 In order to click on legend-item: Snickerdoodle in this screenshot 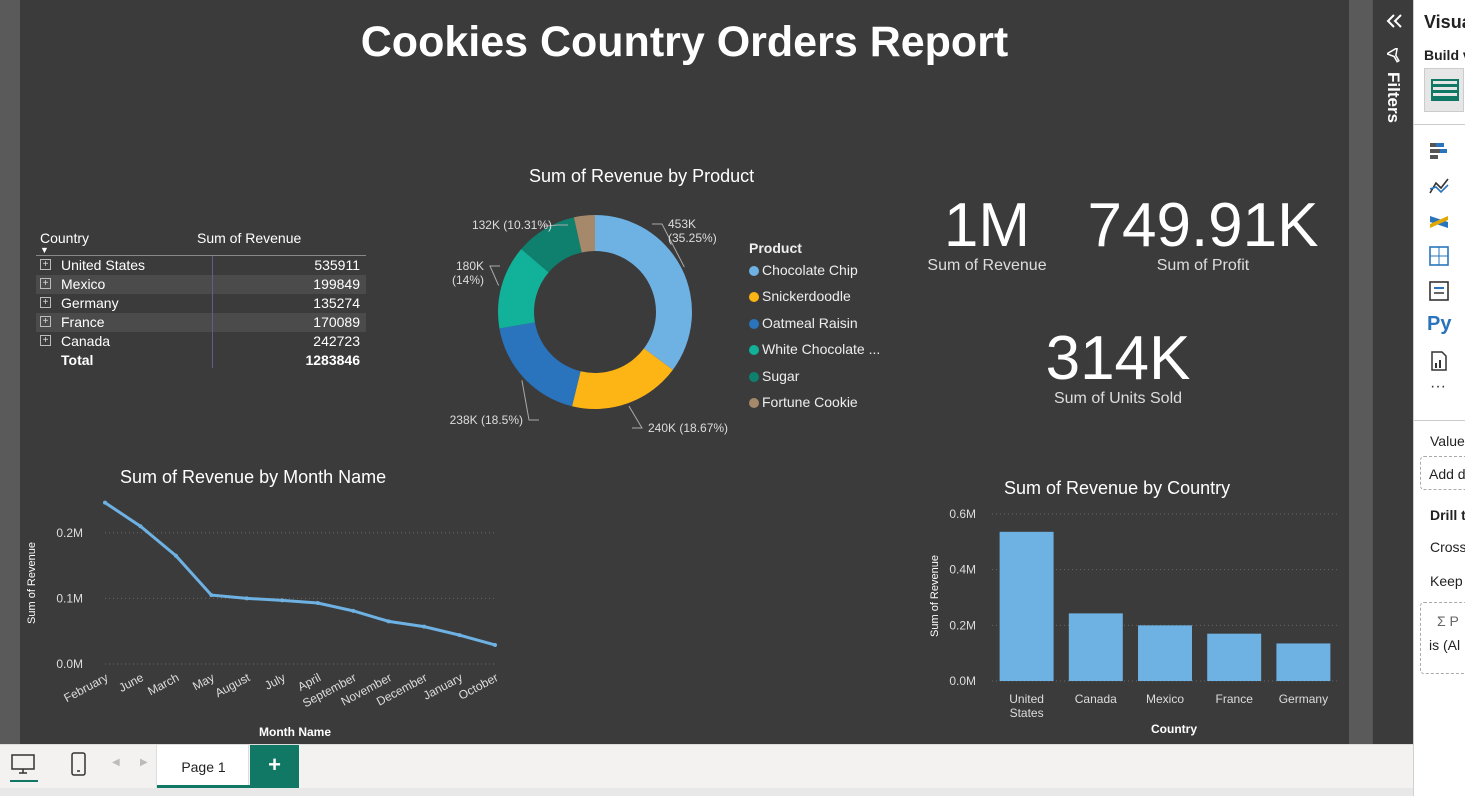, I will do `click(800, 296)`.